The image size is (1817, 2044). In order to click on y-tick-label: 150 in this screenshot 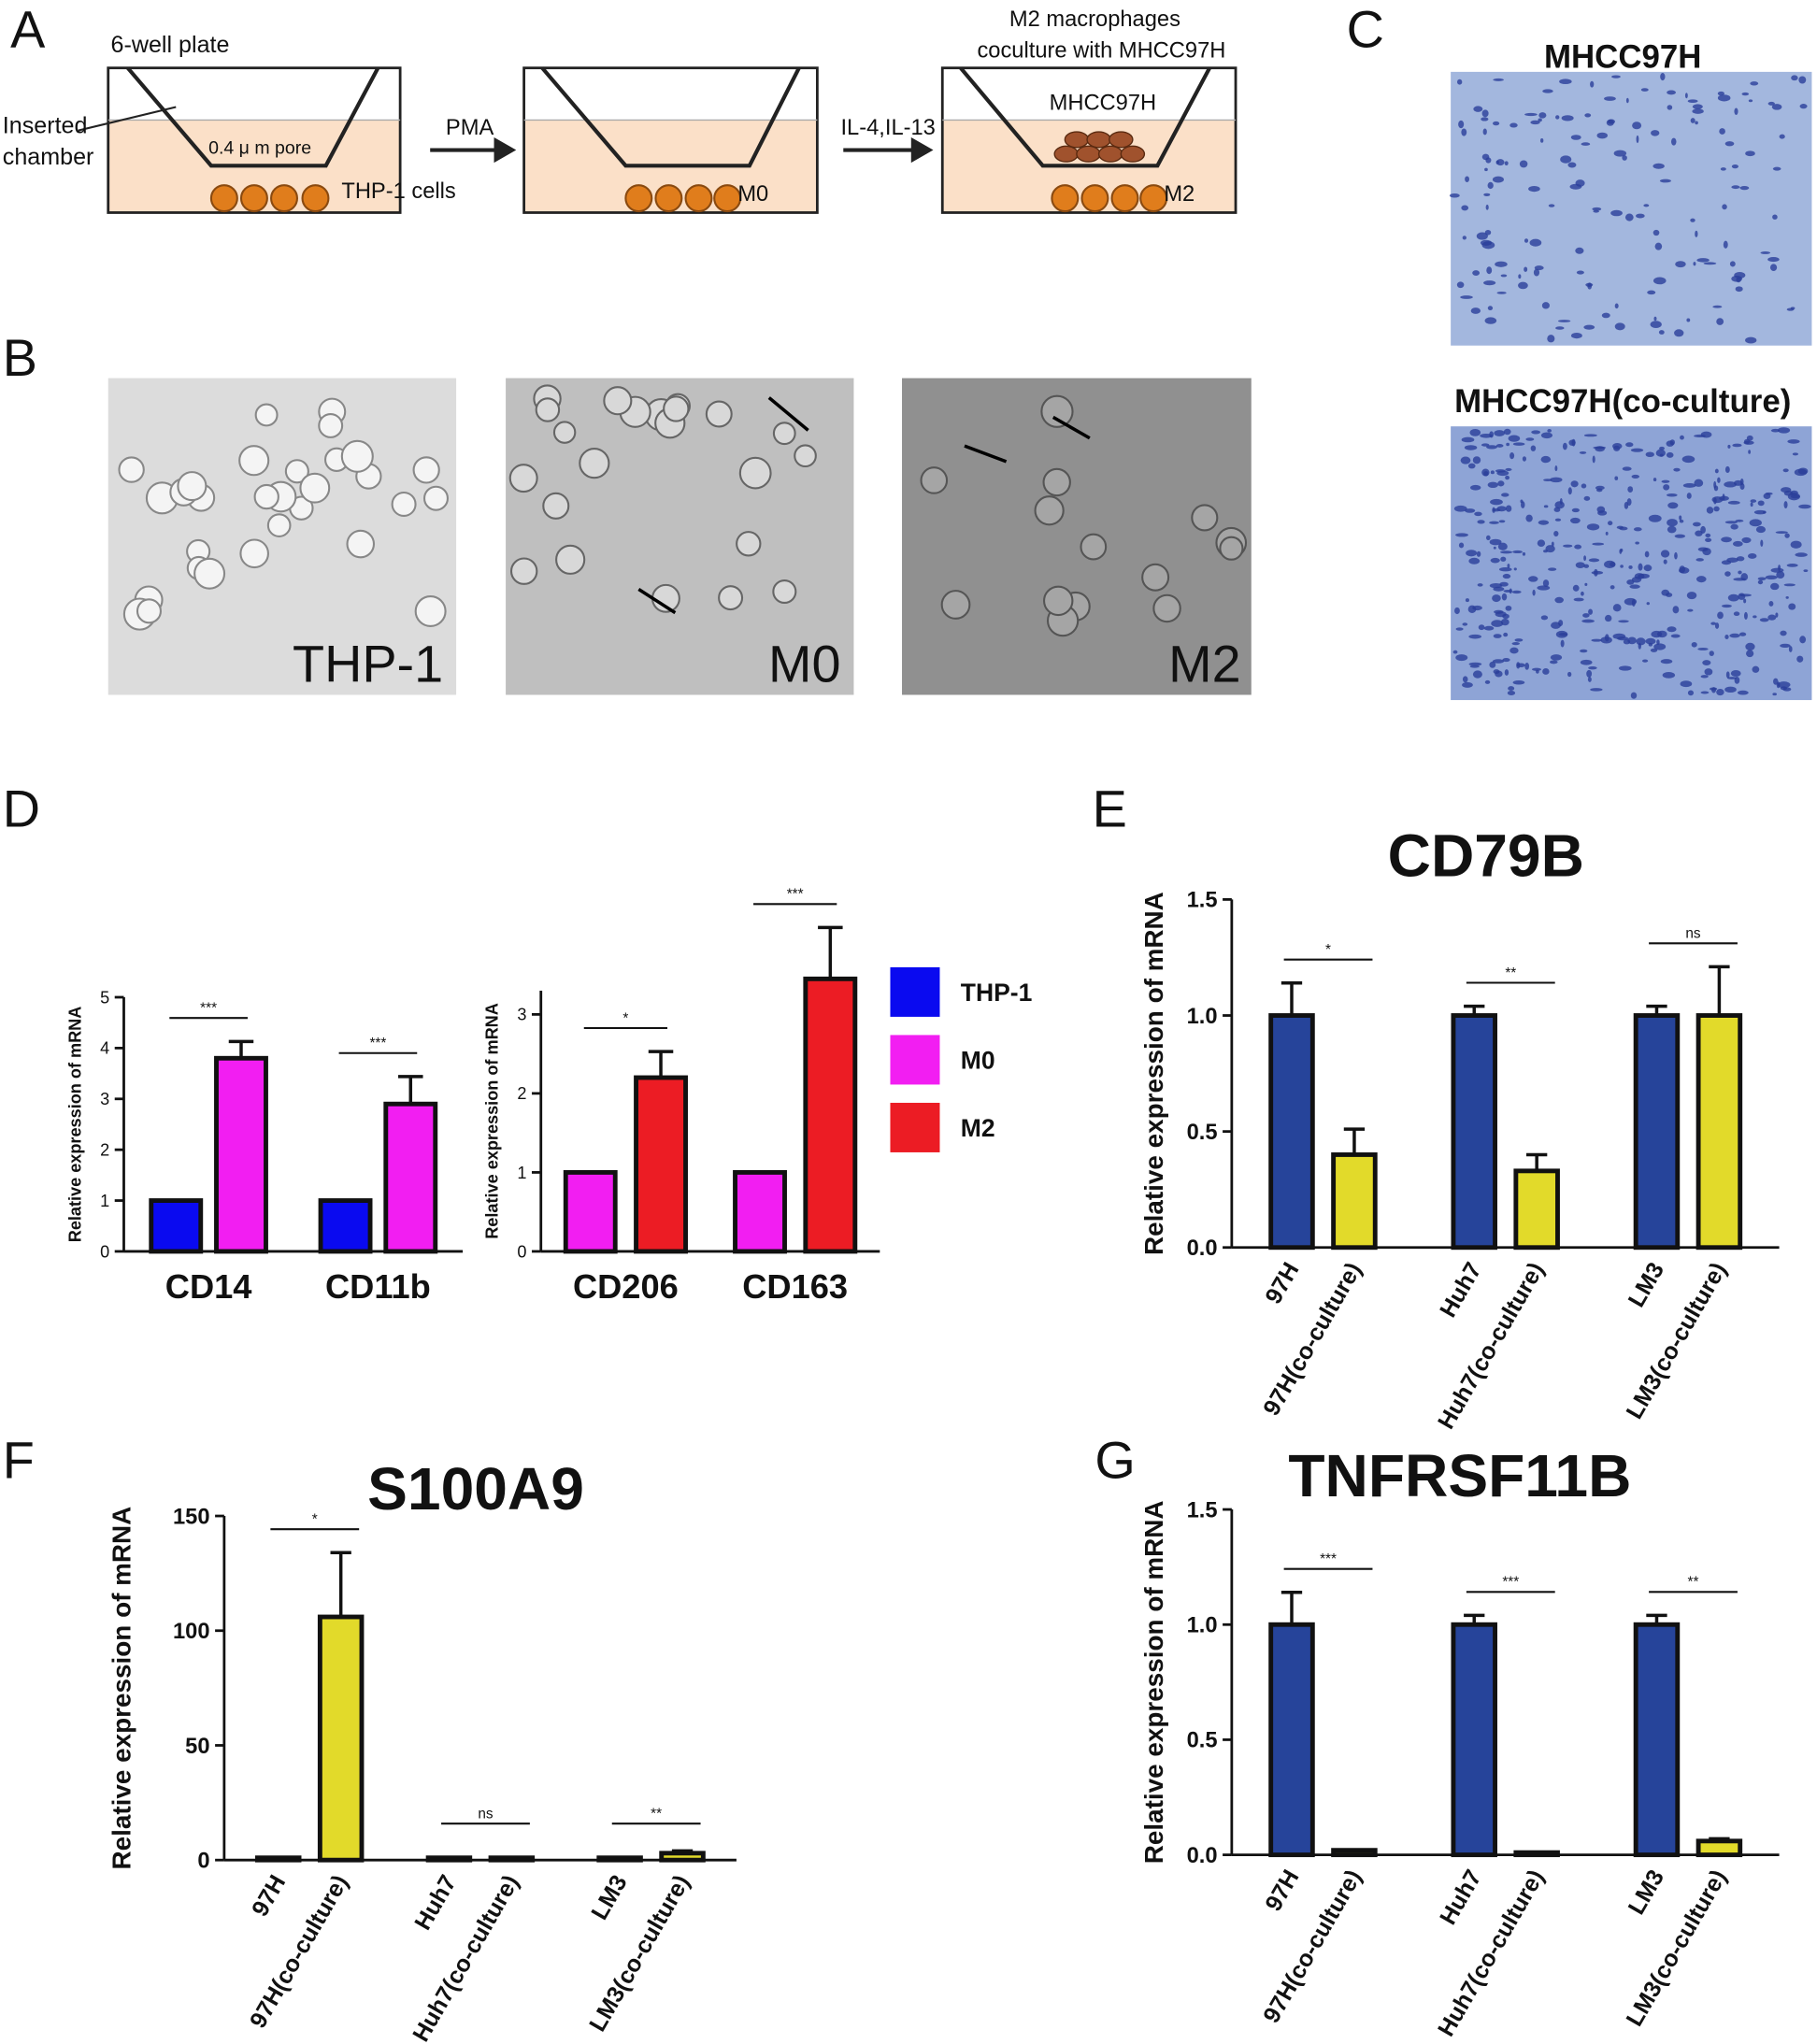, I will do `click(191, 1517)`.